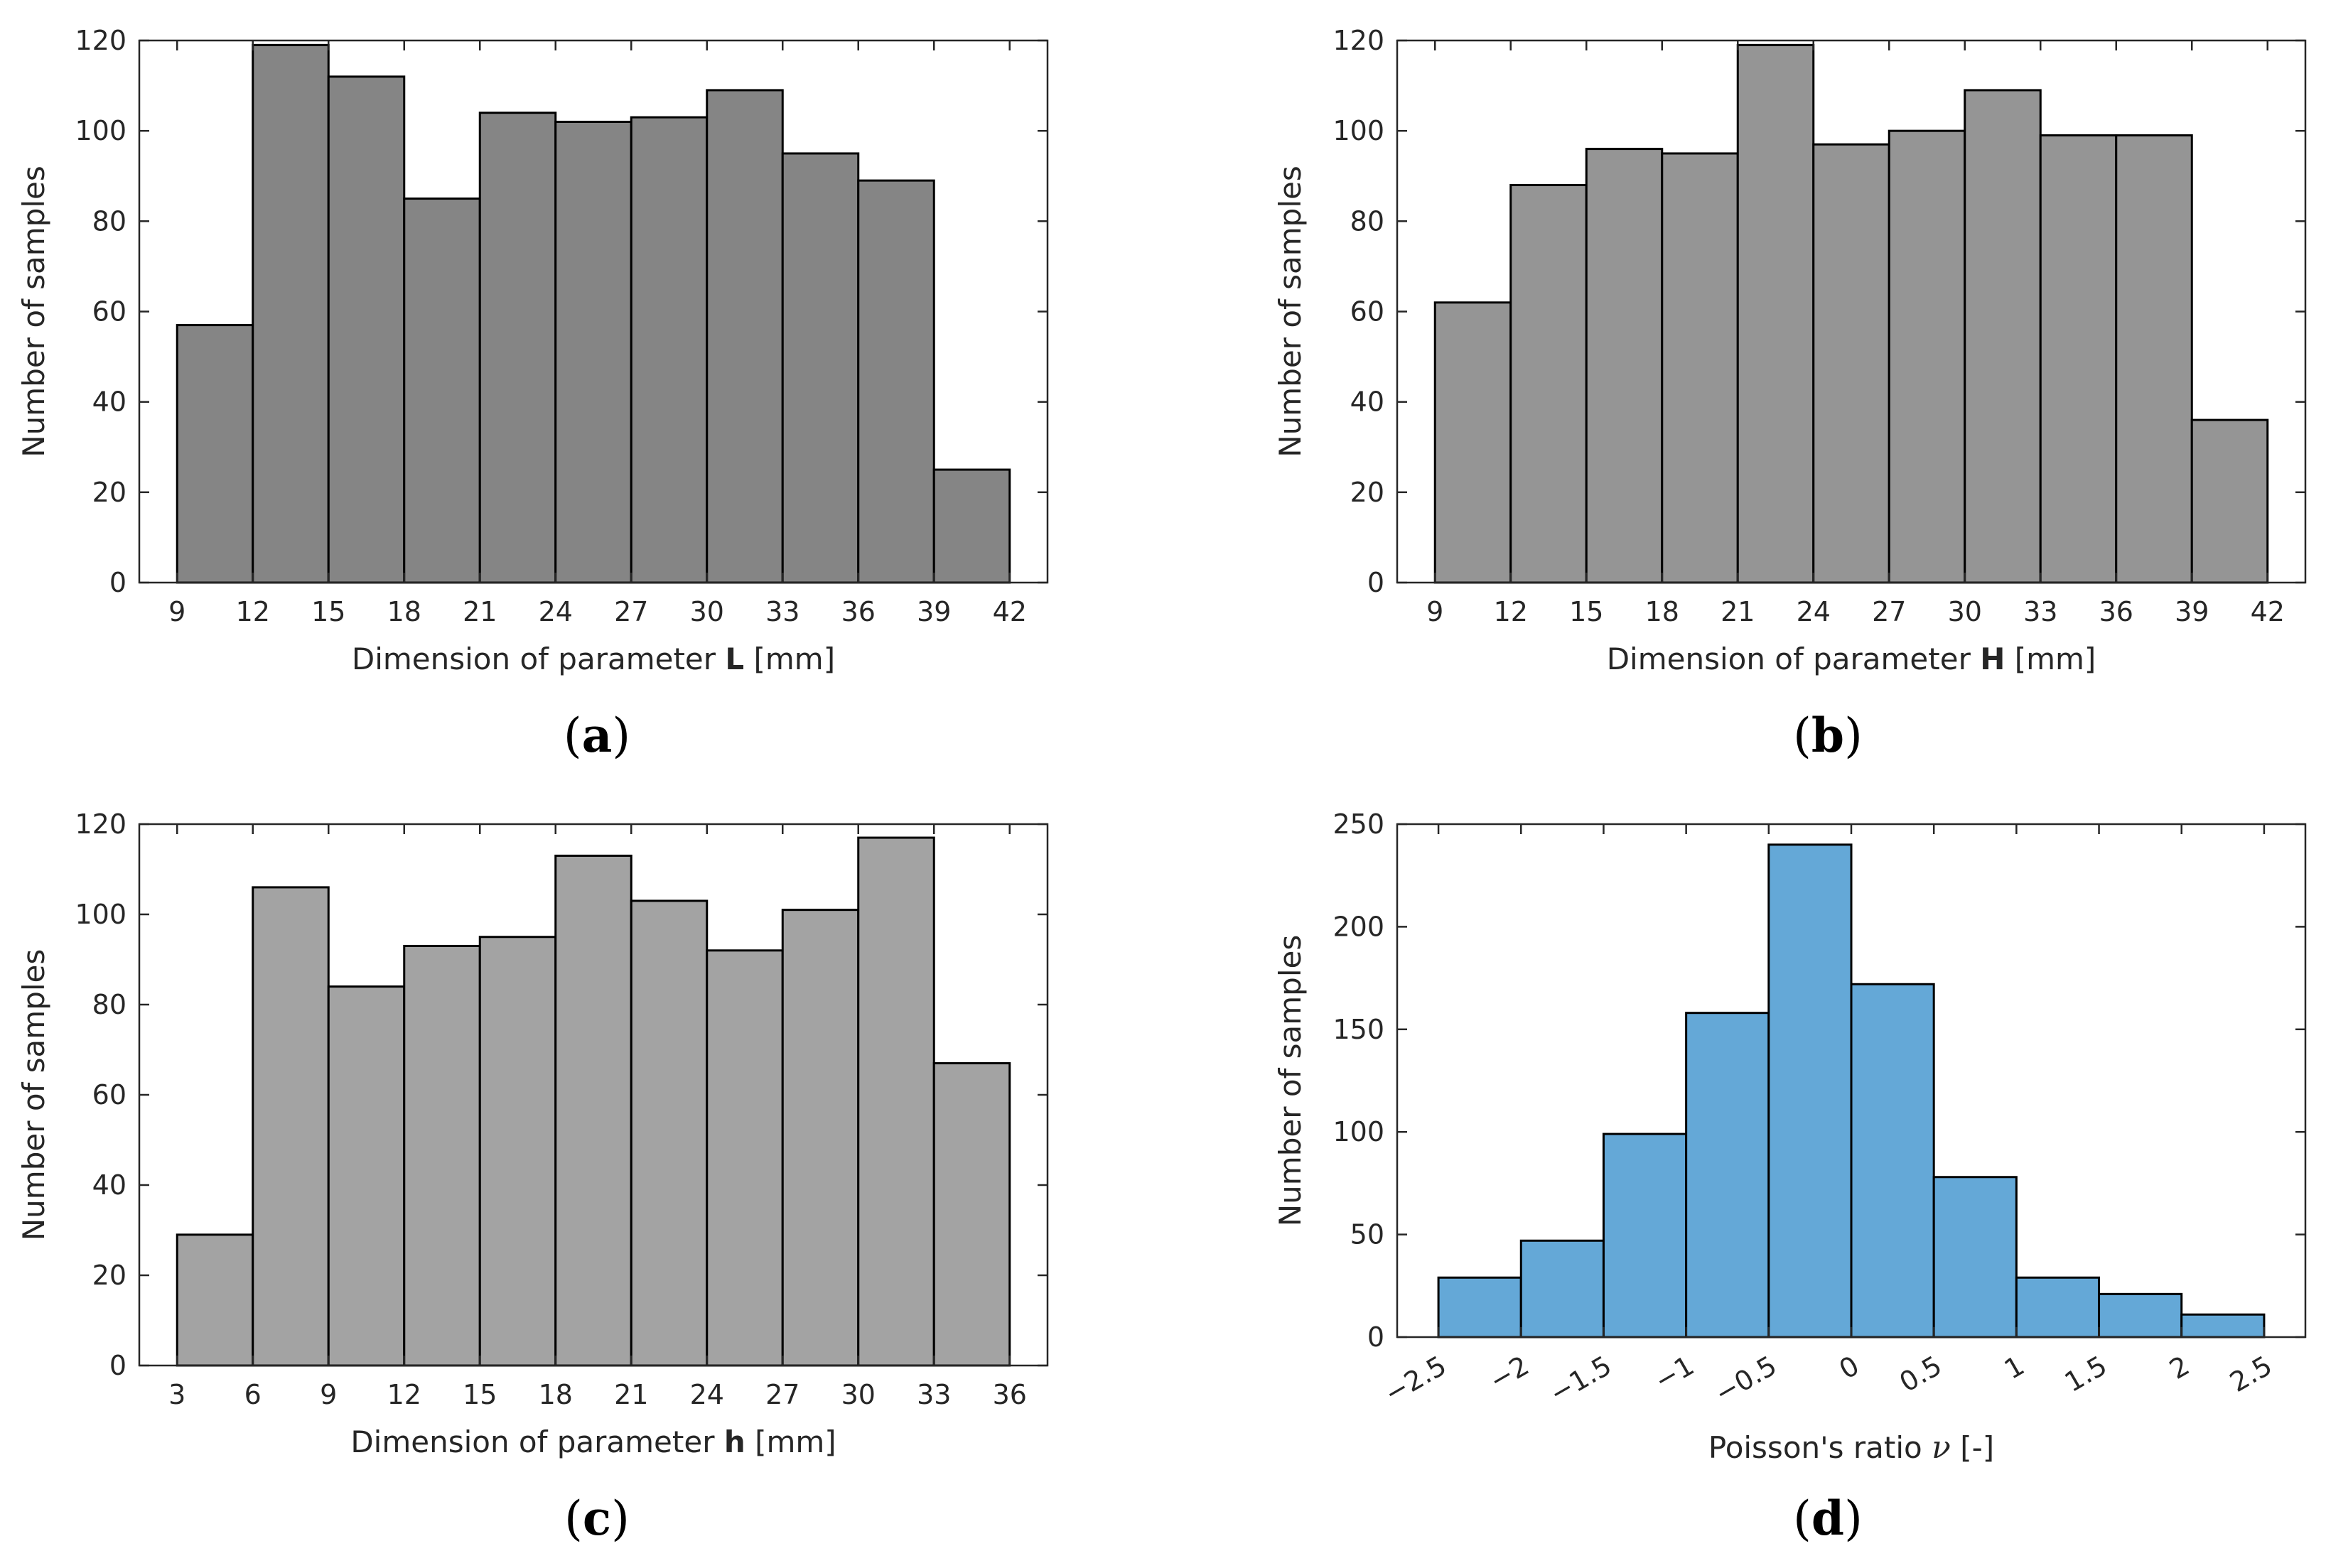 Image resolution: width=2326 pixels, height=1568 pixels. What do you see at coordinates (631, 611) in the screenshot?
I see `x-tick-label: 27` at bounding box center [631, 611].